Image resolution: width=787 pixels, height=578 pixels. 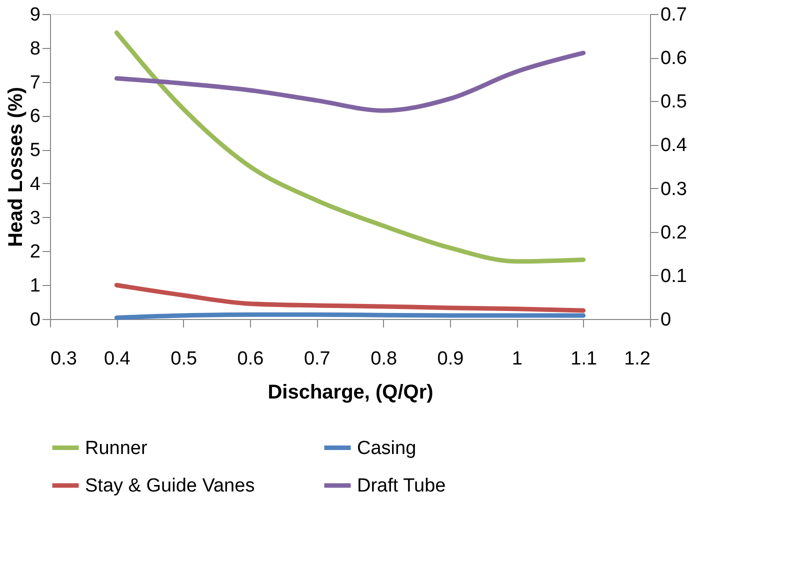 I want to click on x-tick-label: 0.9, so click(x=450, y=359).